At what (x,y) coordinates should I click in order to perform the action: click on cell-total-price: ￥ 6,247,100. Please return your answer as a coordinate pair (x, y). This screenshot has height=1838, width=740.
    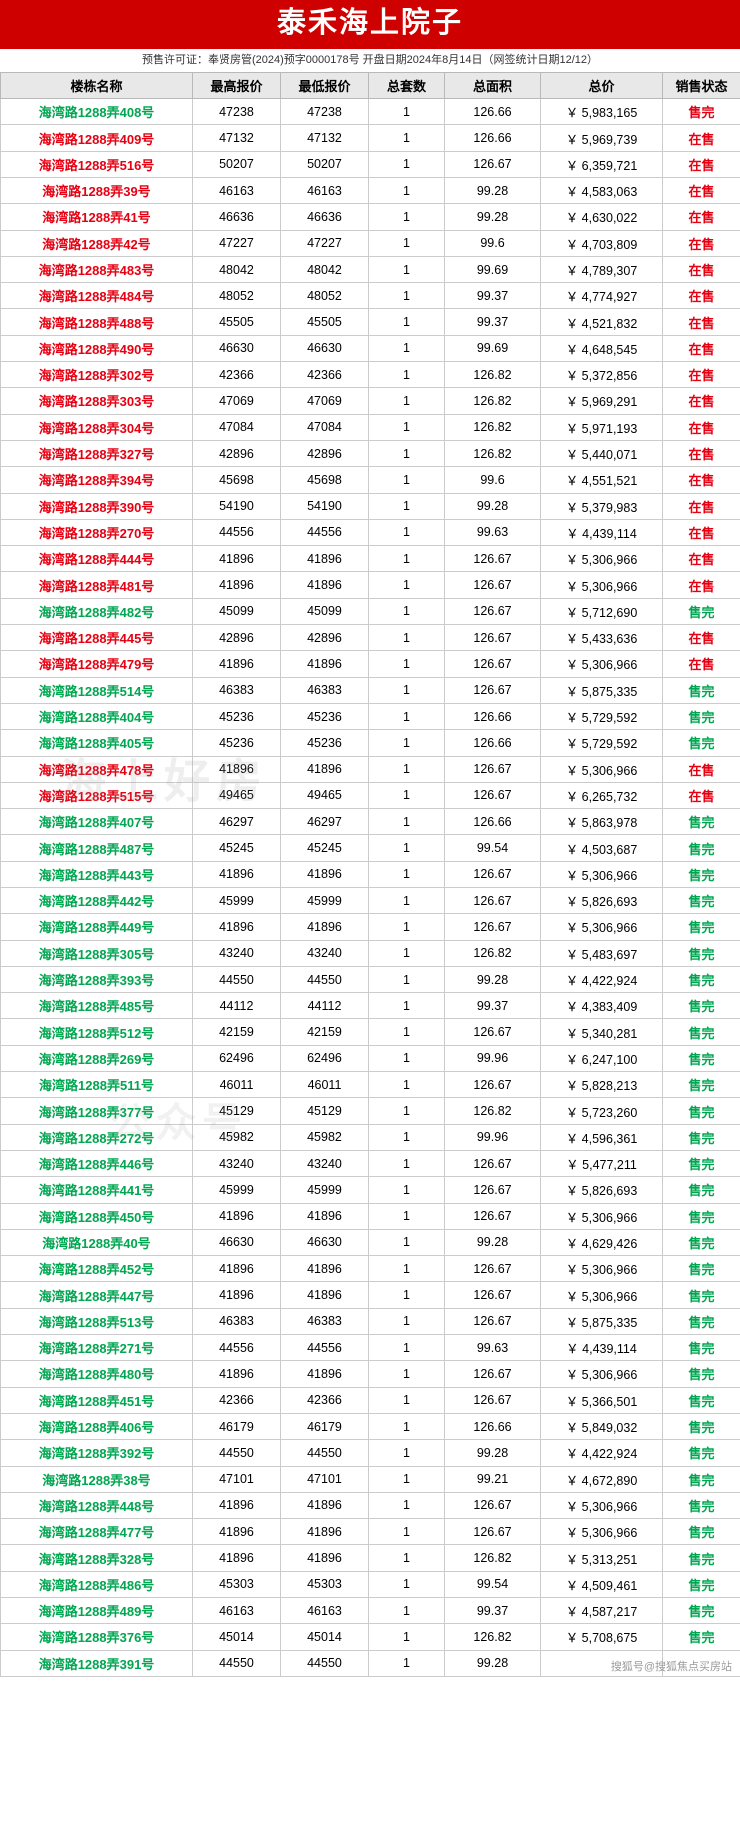
    Looking at the image, I should click on (601, 1058).